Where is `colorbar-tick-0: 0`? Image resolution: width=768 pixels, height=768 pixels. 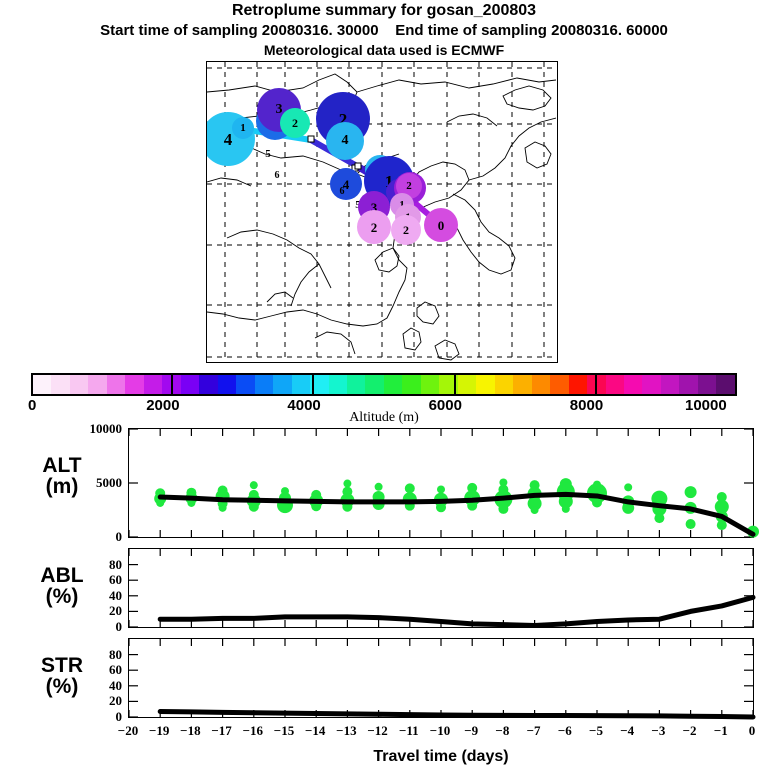 colorbar-tick-0: 0 is located at coordinates (32, 405).